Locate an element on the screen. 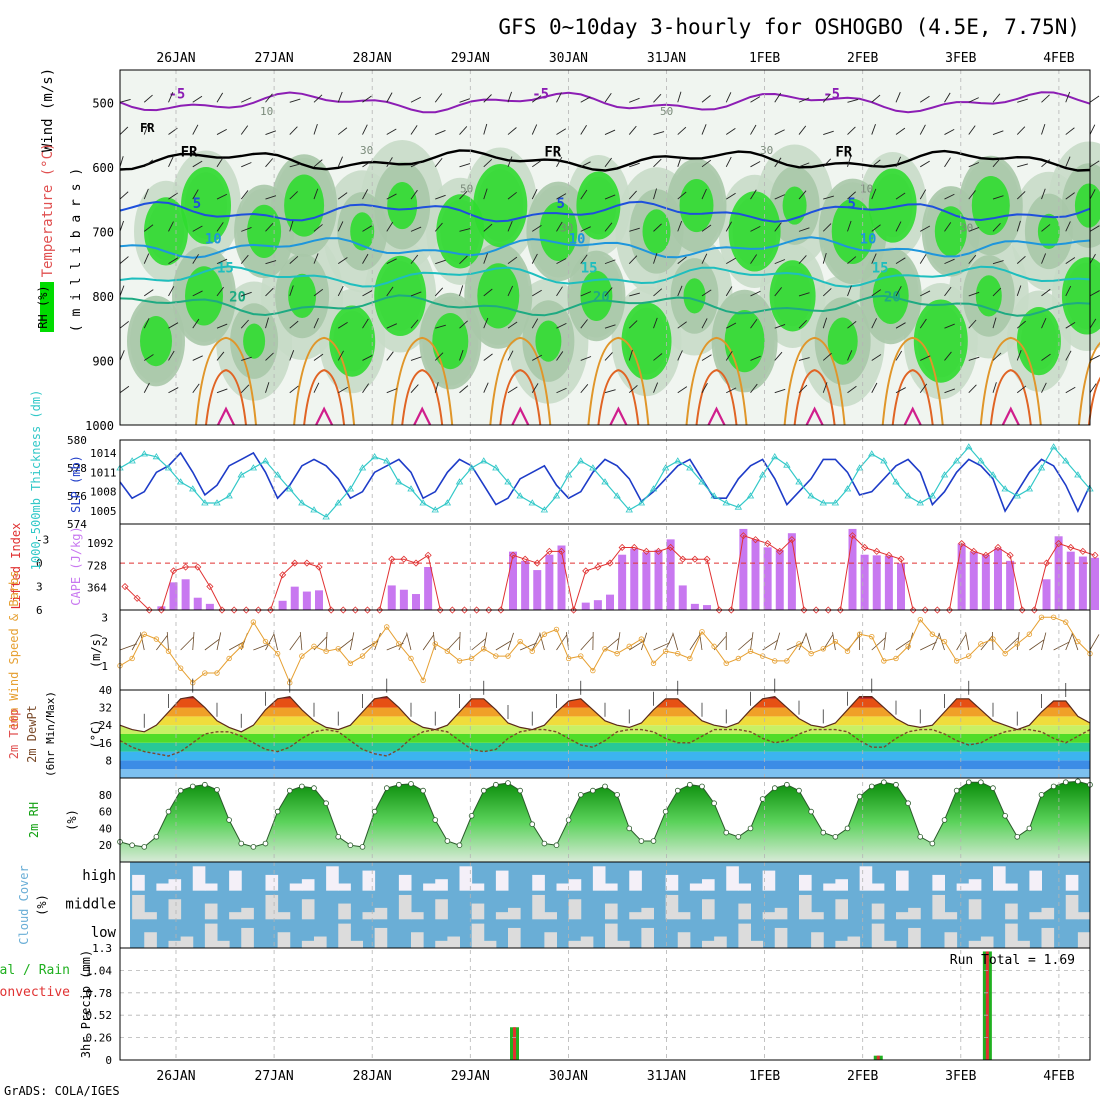 The width and height of the screenshot is (1100, 1100). wind10-units-label: (m/s) is located at coordinates (96, 650).